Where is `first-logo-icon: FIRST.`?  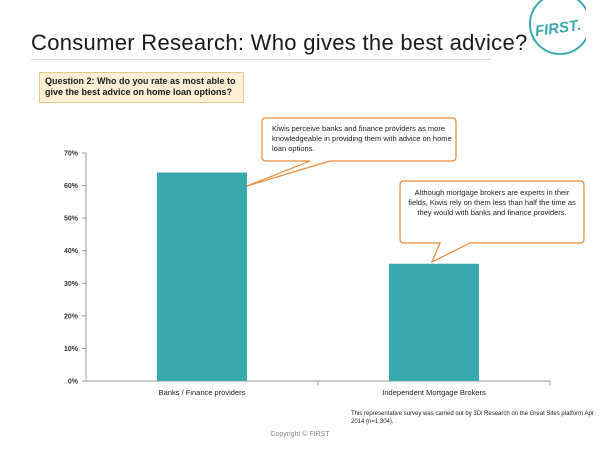
first-logo-icon: FIRST. is located at coordinates (557, 27).